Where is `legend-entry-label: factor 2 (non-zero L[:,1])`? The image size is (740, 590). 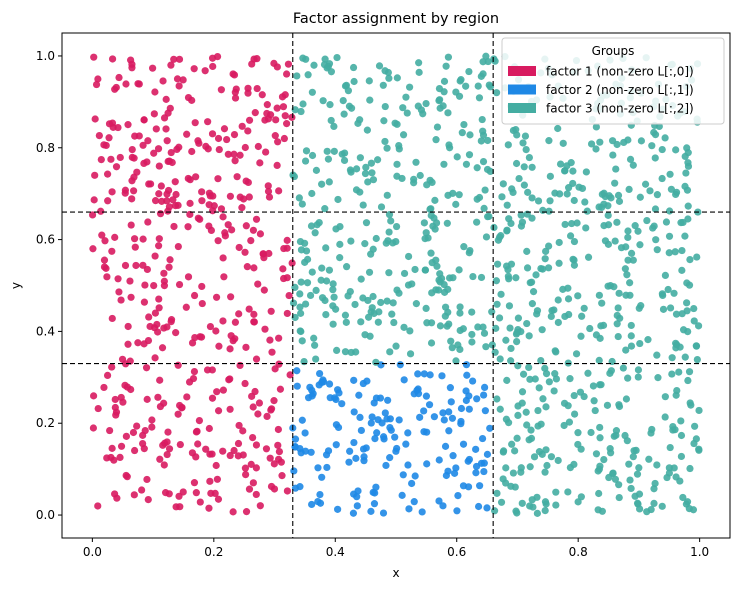
legend-entry-label: factor 2 (non-zero L[:,1]) is located at coordinates (620, 90).